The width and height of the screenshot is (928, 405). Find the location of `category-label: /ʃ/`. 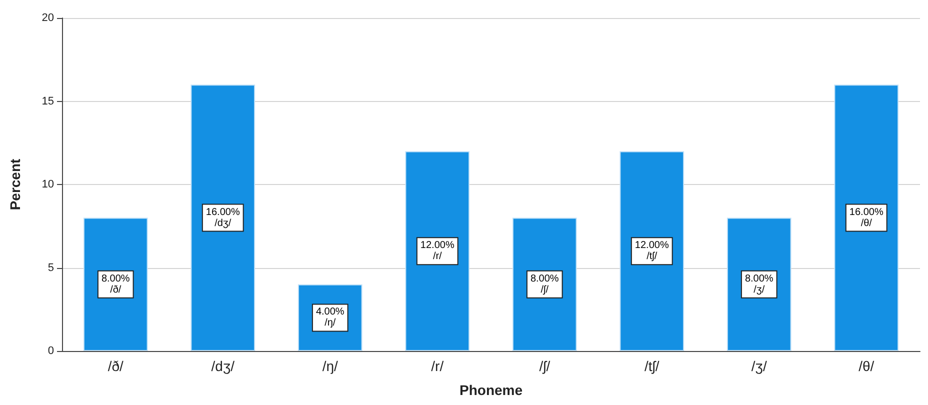

category-label: /ʃ/ is located at coordinates (544, 290).